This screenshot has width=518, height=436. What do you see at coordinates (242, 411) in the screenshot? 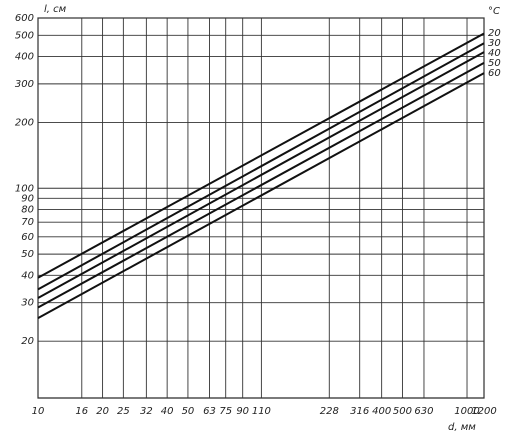
I see `x-tick-label: 90` at bounding box center [242, 411].